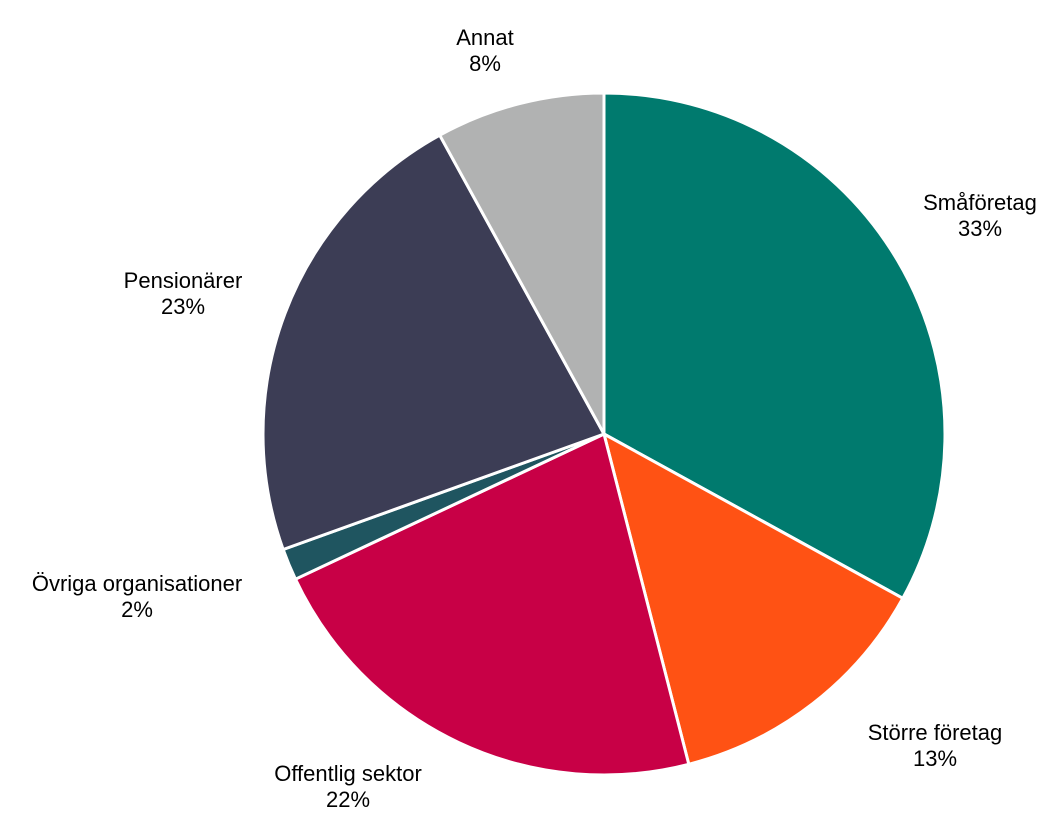  What do you see at coordinates (348, 799) in the screenshot?
I see `slice-percent-3: 22%` at bounding box center [348, 799].